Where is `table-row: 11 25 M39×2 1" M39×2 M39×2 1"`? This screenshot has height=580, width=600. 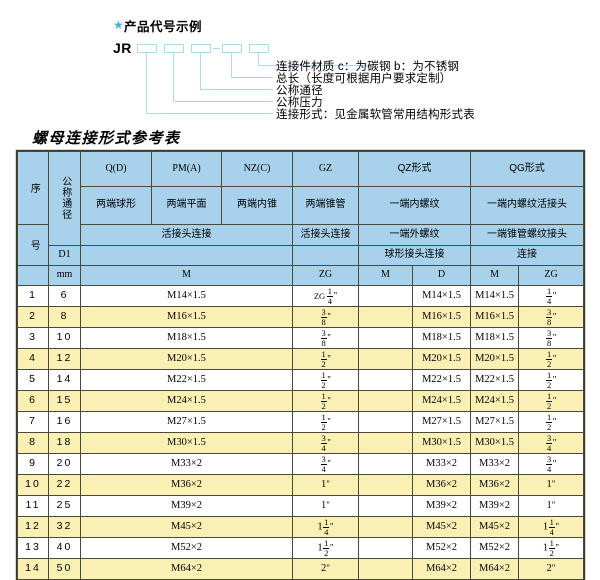
table-row: 11 25 M39×2 1" M39×2 M39×2 1" is located at coordinates (301, 506).